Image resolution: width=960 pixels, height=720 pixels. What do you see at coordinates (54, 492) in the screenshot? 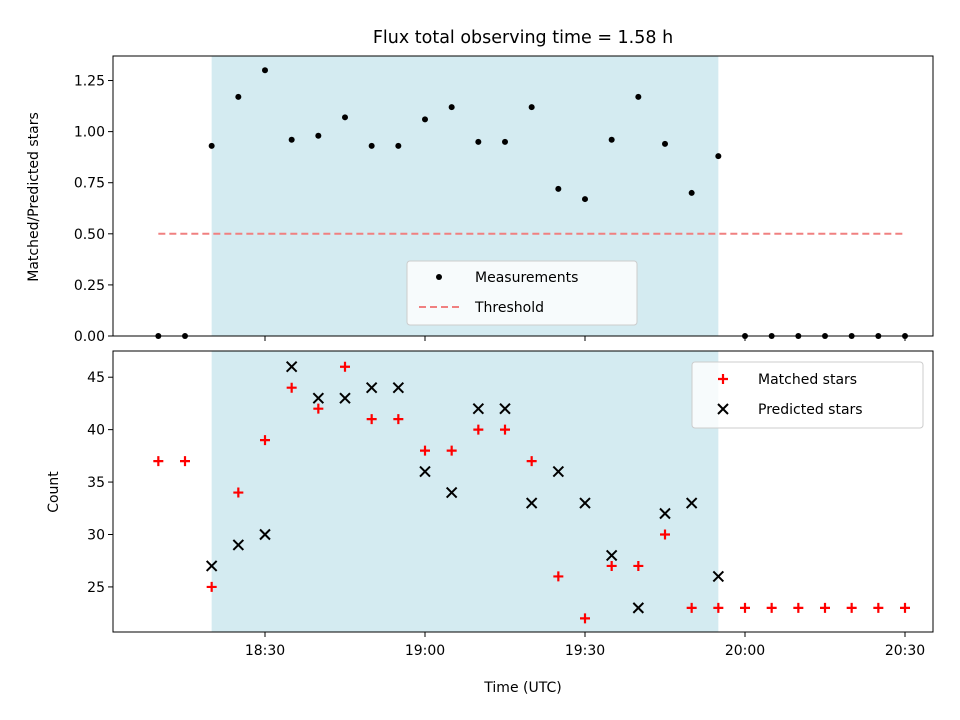
I see `bottom-y-axis-label: Count` at bounding box center [54, 492].